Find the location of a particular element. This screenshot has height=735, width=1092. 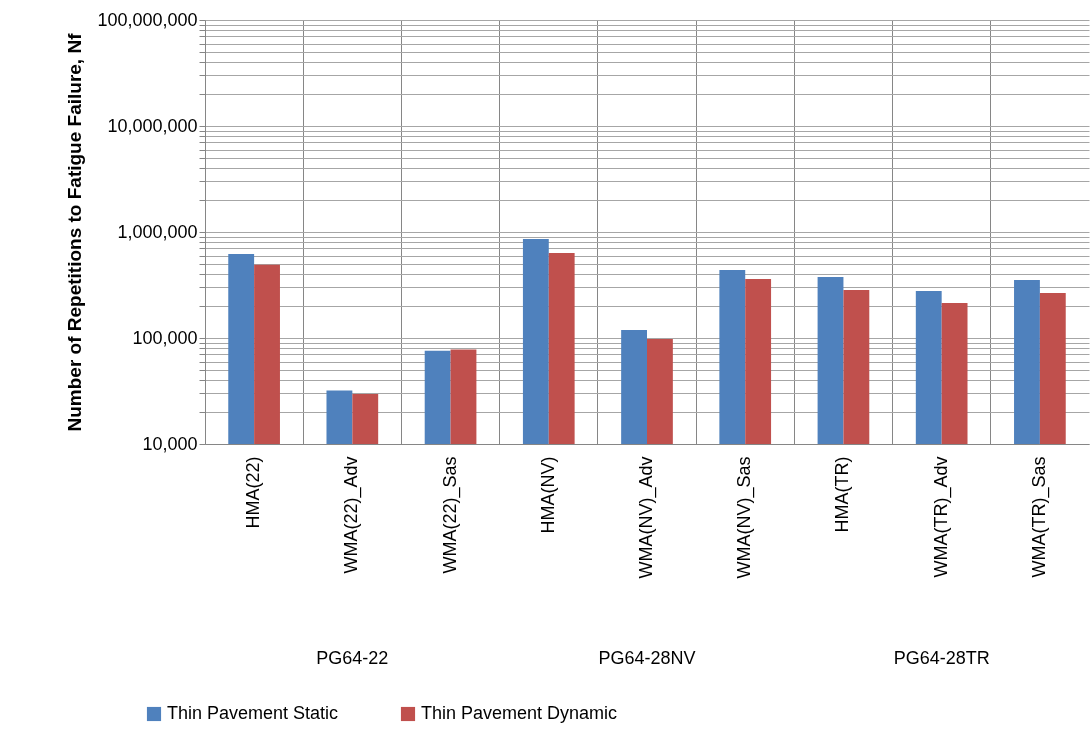

x-tick-label: WMA(22)_Sas is located at coordinates (450, 515).